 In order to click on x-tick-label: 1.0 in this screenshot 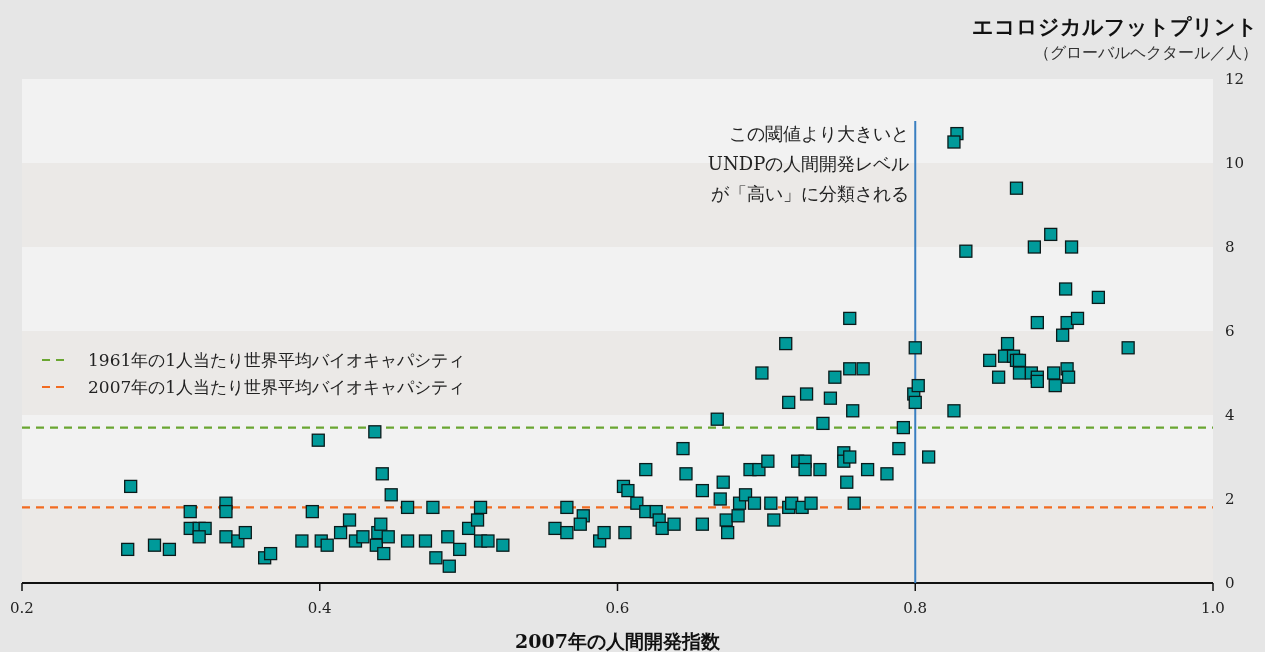, I will do `click(1213, 608)`.